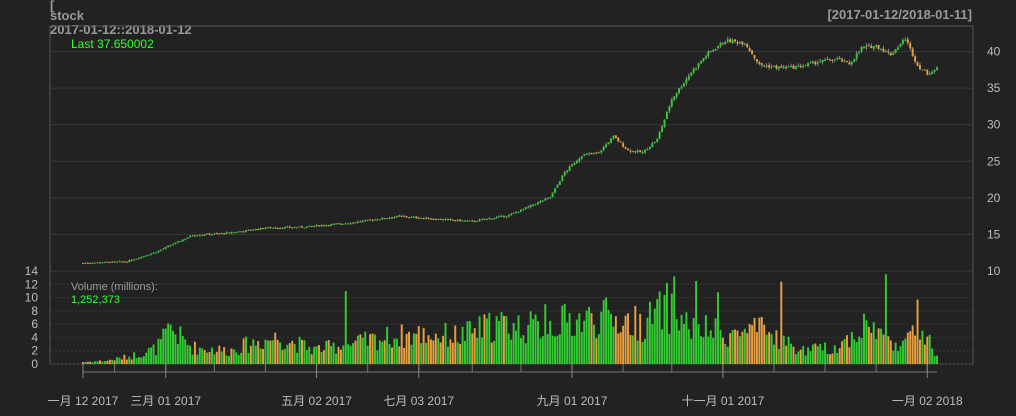 The width and height of the screenshot is (1016, 416). Describe the element at coordinates (994, 271) in the screenshot. I see `price-y-tick-label: 10` at that location.